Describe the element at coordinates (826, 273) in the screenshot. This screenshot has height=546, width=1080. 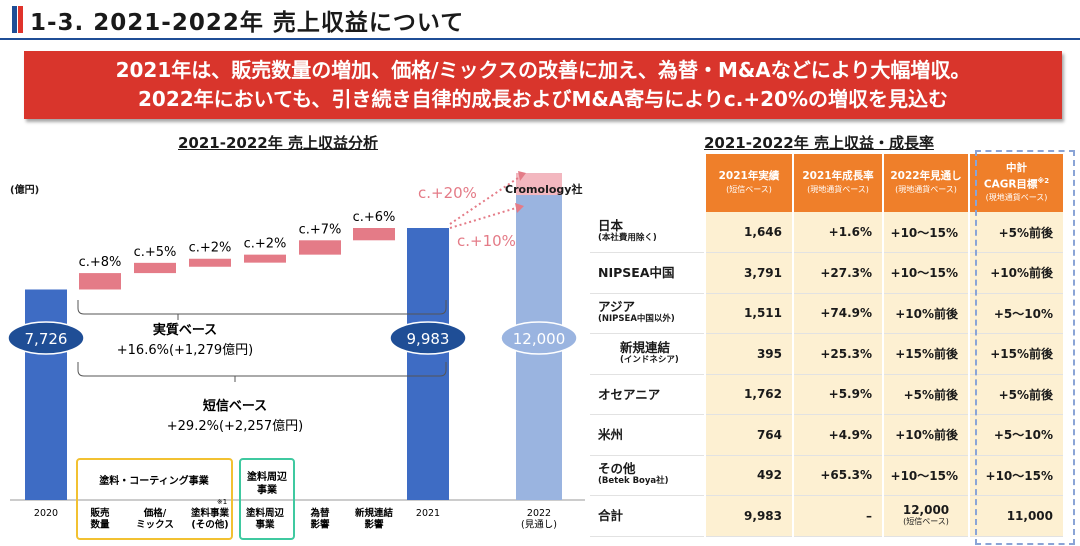
I see `table-row: NIPSEA中国 3,791 +27.3% +10〜15% +10%前後` at that location.